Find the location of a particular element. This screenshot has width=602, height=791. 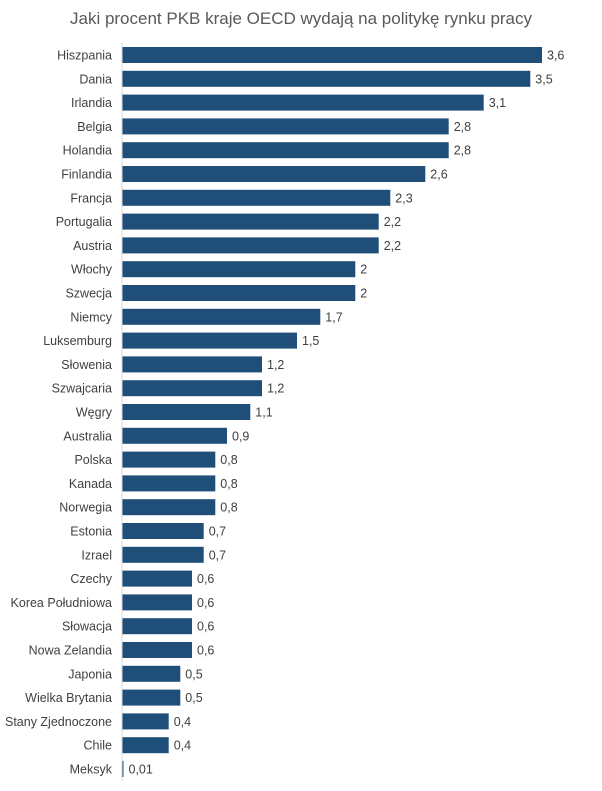

category-label: Korea Południowa is located at coordinates (62, 603).